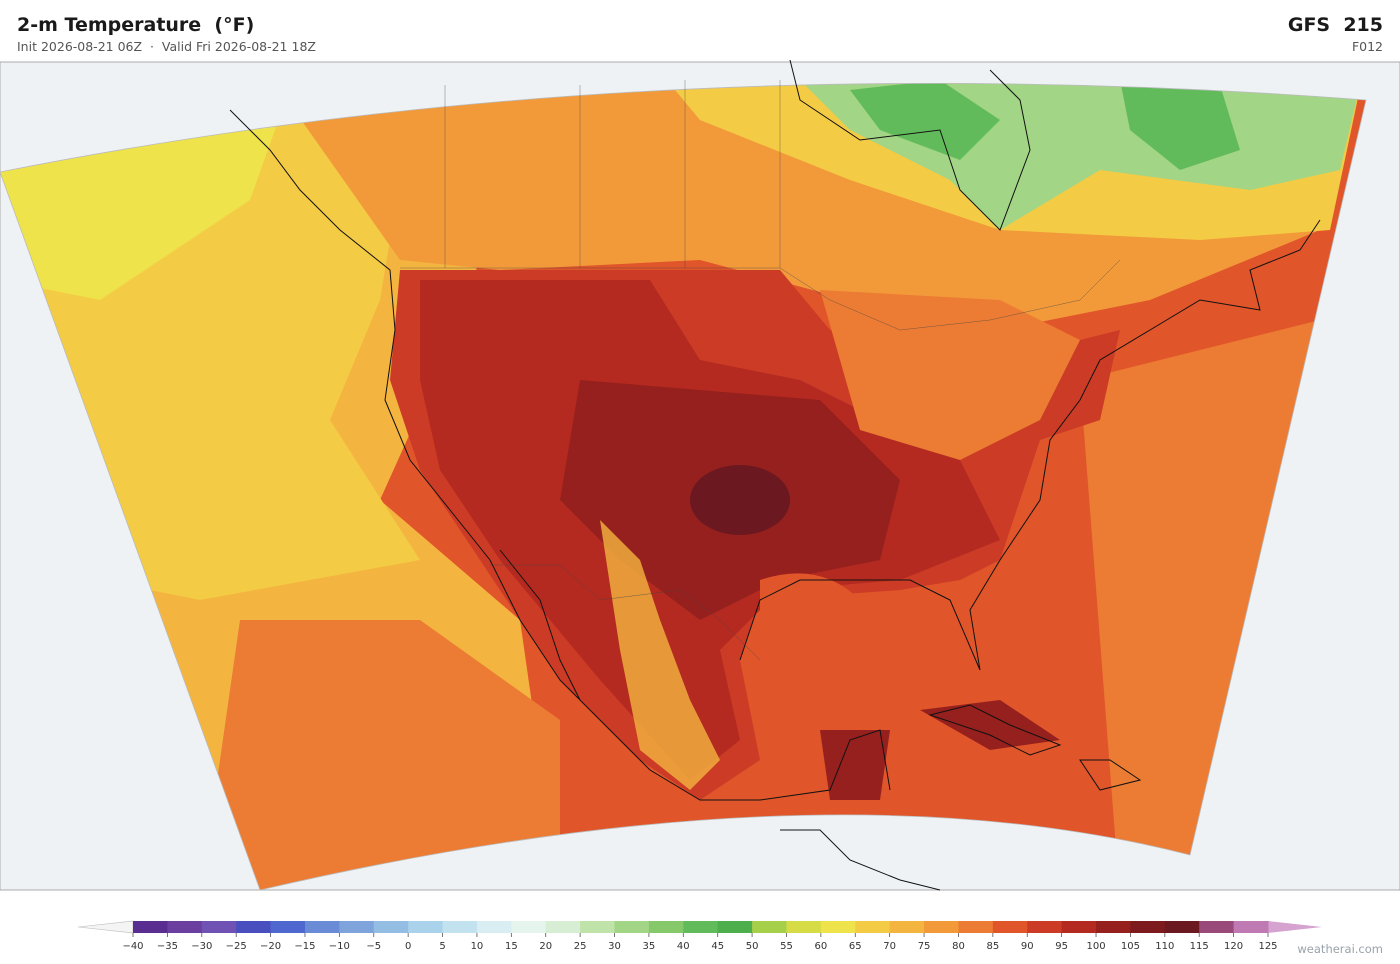  What do you see at coordinates (1233, 946) in the screenshot?
I see `colorbar-tick-label: 120` at bounding box center [1233, 946].